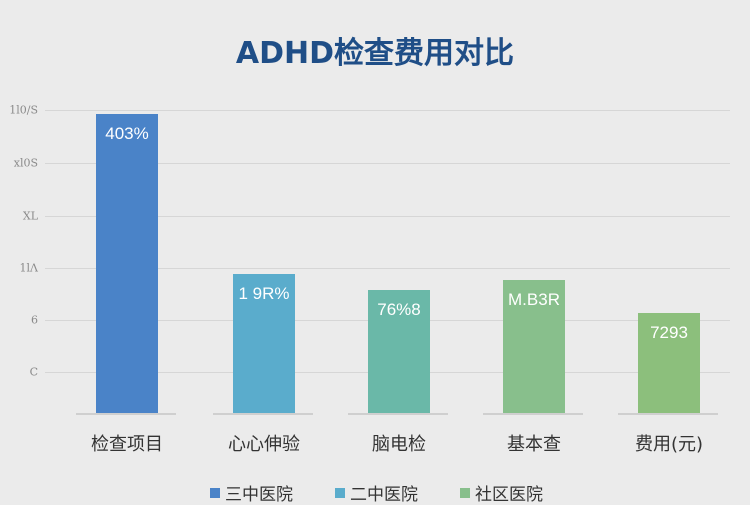 Image resolution: width=750 pixels, height=505 pixels. Describe the element at coordinates (259, 495) in the screenshot. I see `legend-label: 三中医院` at that location.